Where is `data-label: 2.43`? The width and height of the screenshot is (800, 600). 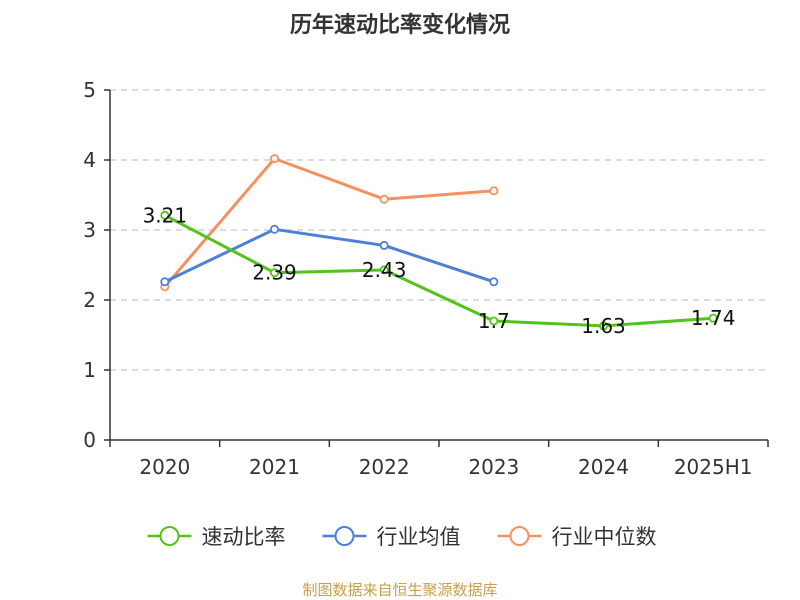
data-label: 2.43 is located at coordinates (384, 270).